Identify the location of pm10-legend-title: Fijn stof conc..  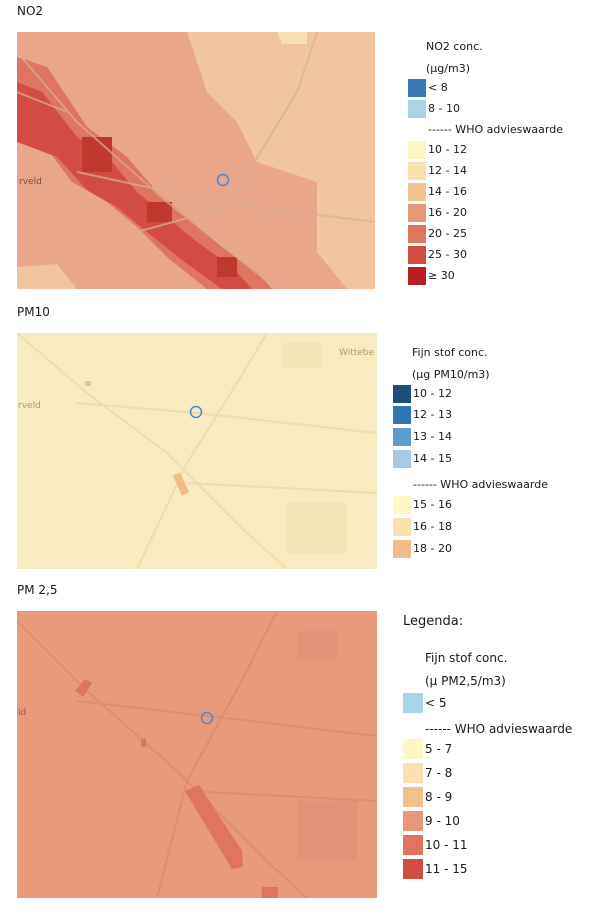
(450, 352).